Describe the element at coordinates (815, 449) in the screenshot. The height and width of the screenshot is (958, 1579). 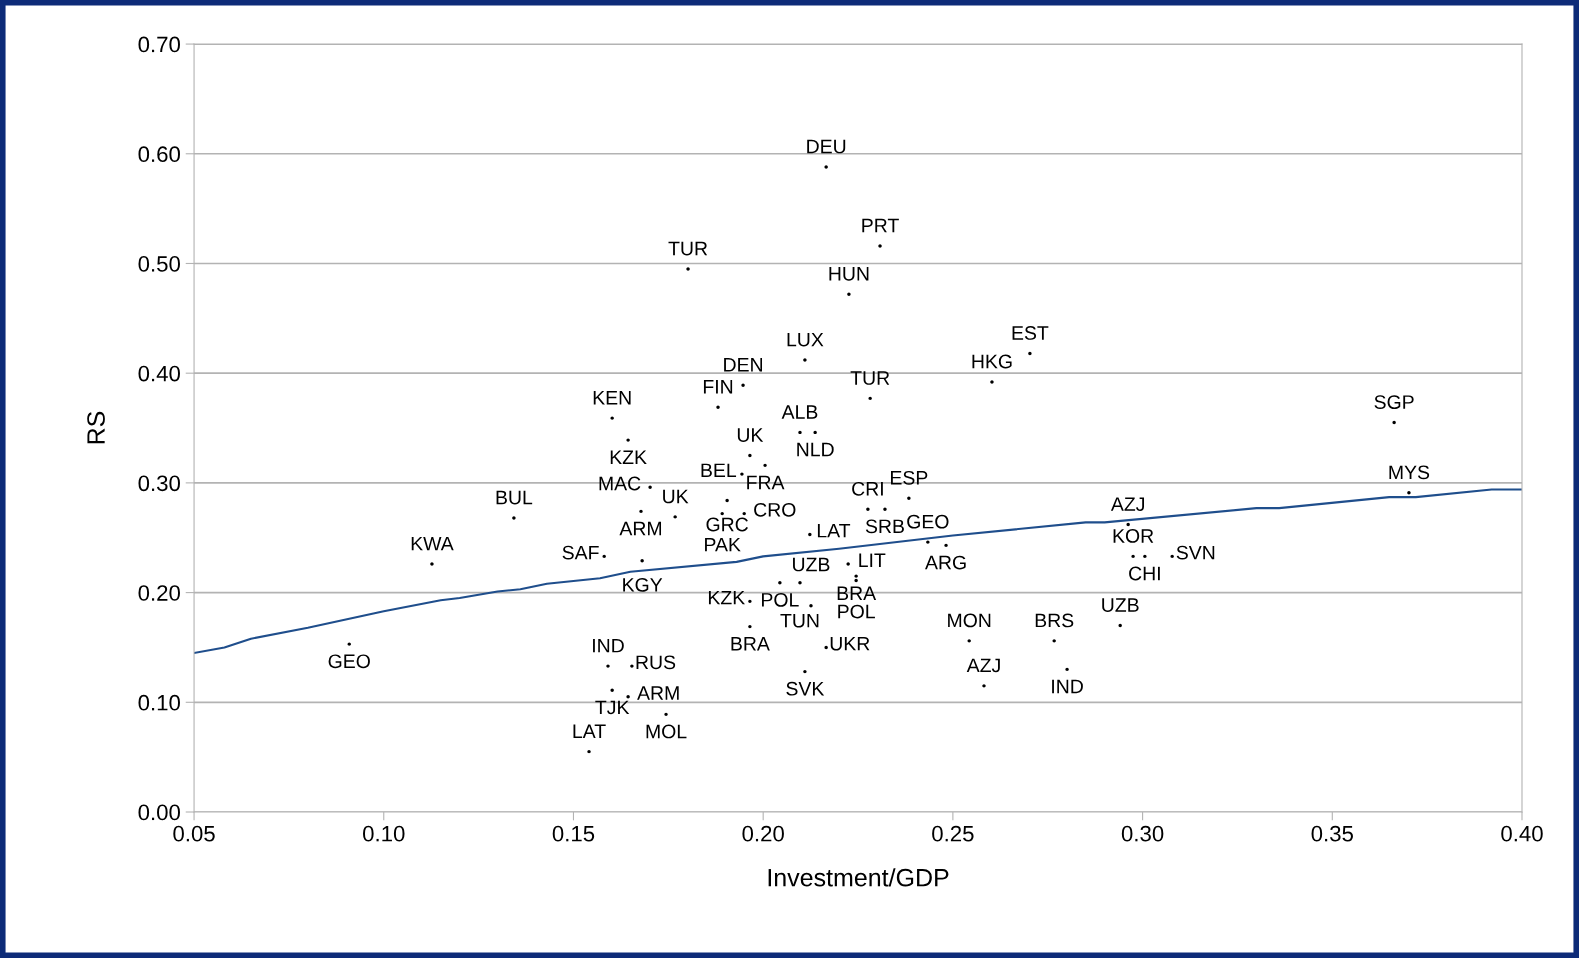
I see `data-label: NLD` at that location.